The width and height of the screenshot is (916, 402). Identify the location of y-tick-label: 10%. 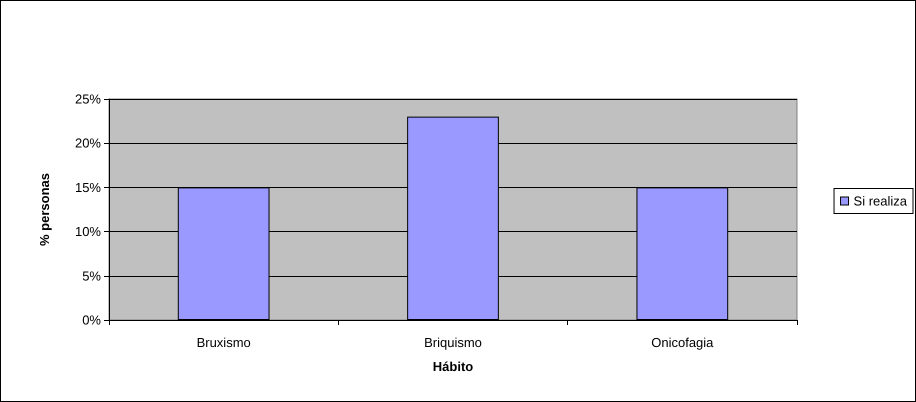
(88, 232).